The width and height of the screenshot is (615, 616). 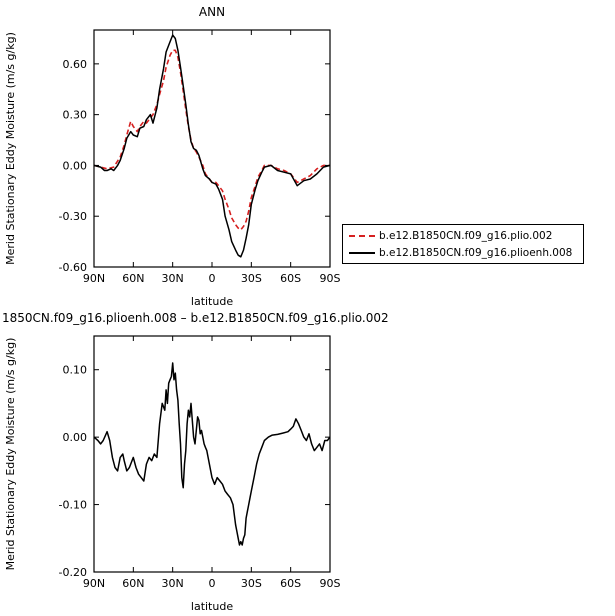 What do you see at coordinates (466, 236) in the screenshot?
I see `legend-label-plio: b.e12.B1850CN.f09_g16.plio.002` at bounding box center [466, 236].